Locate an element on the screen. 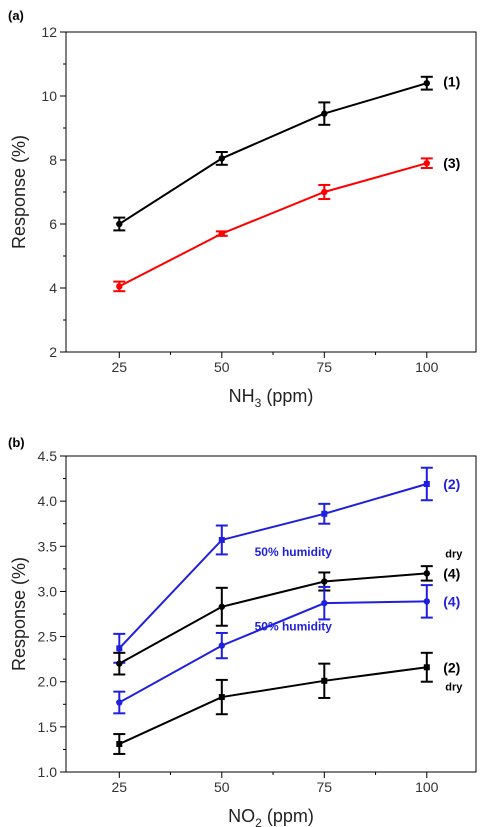  panel-label: (b) is located at coordinates (16, 442).